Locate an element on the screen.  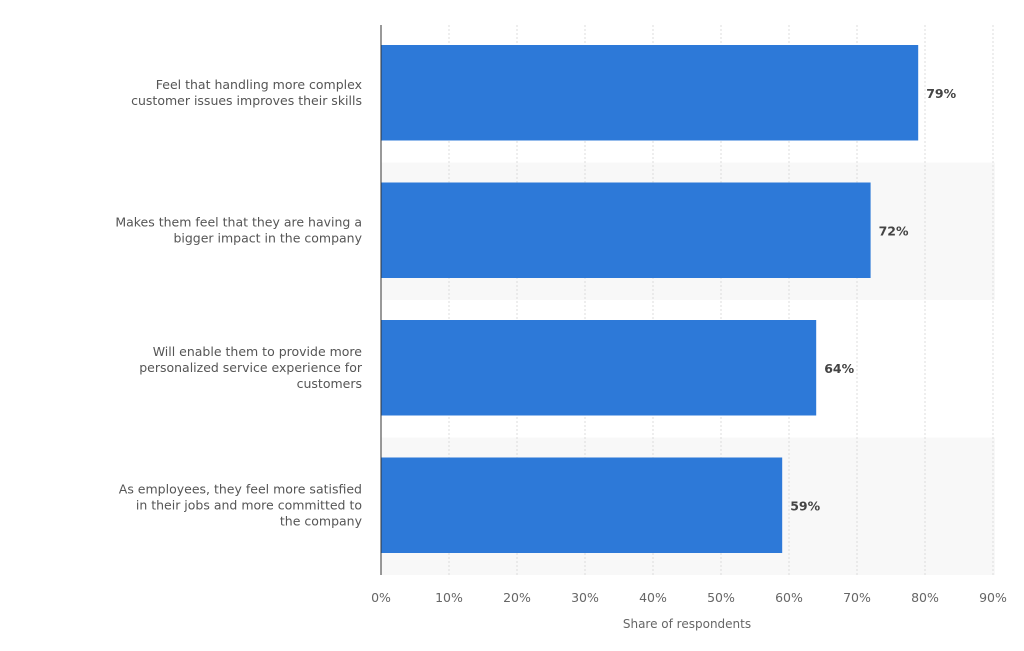
x-tick-label: 40% is located at coordinates (653, 597).